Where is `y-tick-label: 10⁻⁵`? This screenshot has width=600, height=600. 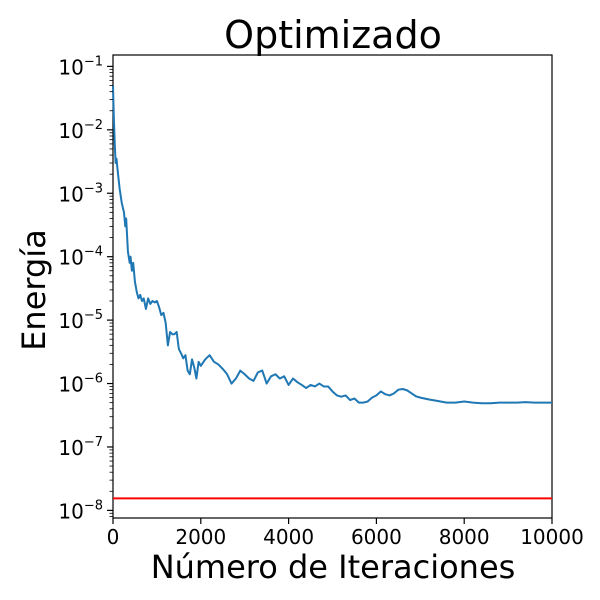 y-tick-label: 10⁻⁵ is located at coordinates (80, 320).